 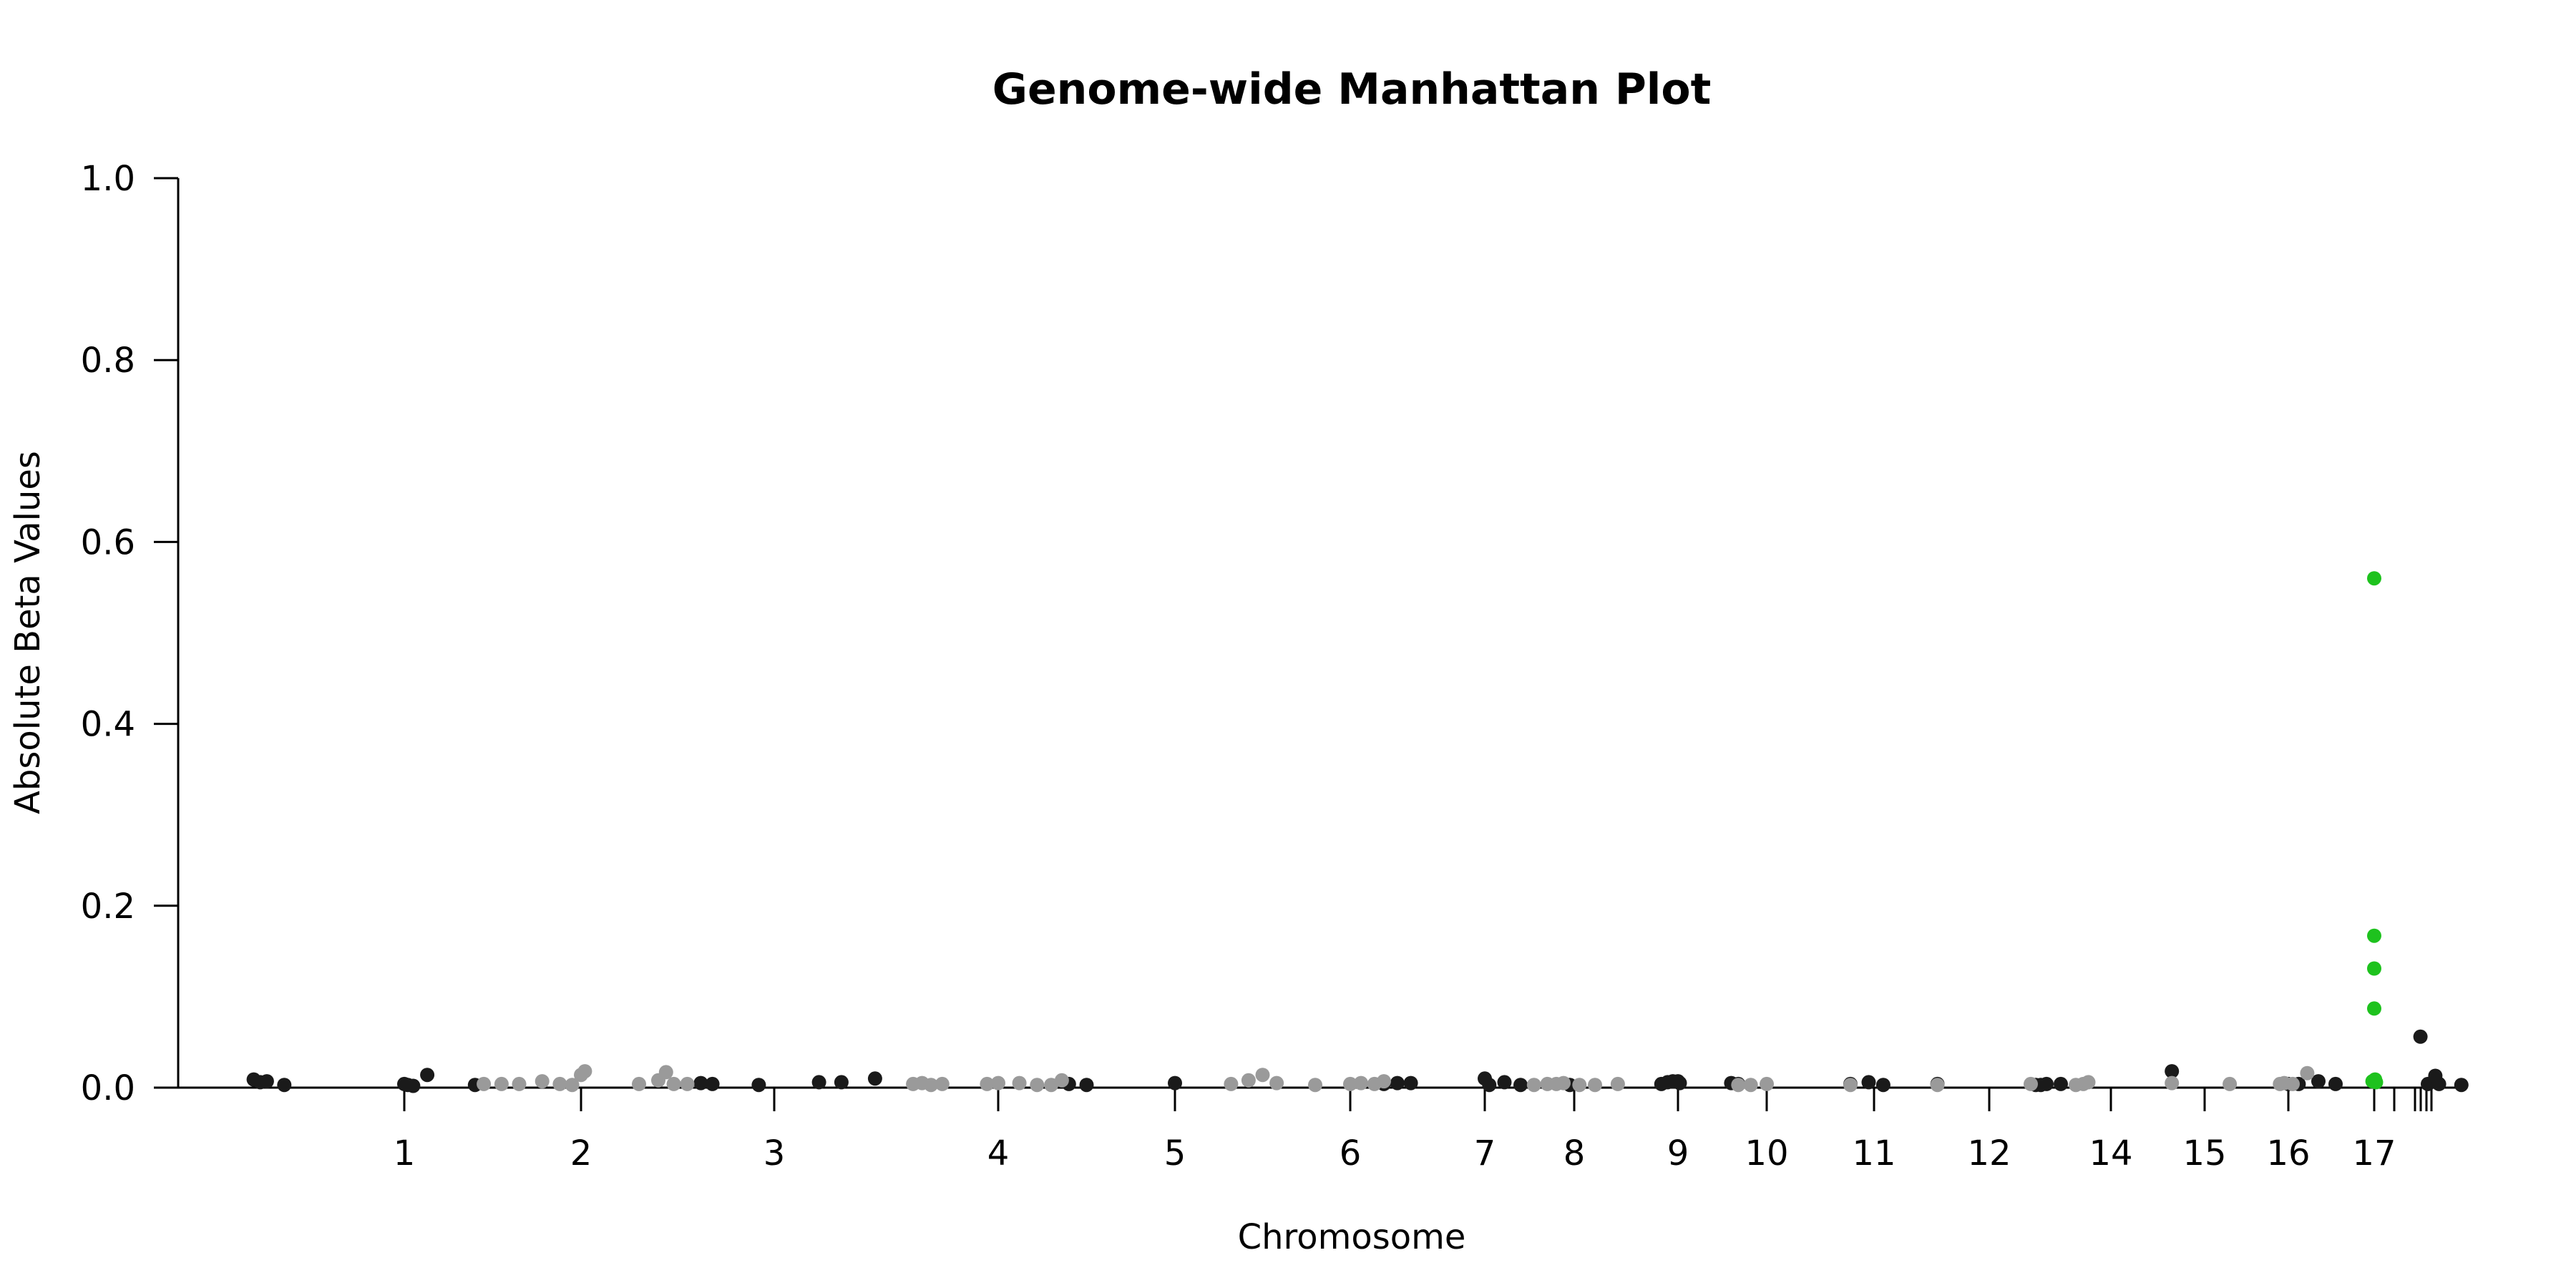 I want to click on x-tick-label: 16, so click(x=2288, y=1153).